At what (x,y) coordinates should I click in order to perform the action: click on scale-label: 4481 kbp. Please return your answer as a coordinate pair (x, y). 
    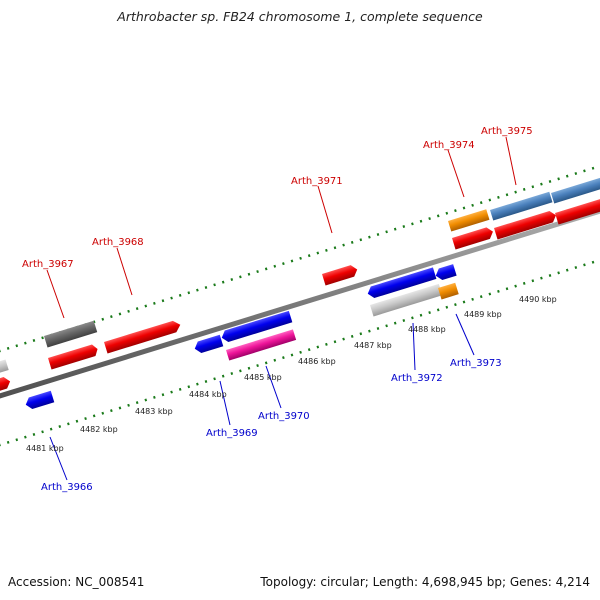
    Looking at the image, I should click on (45, 448).